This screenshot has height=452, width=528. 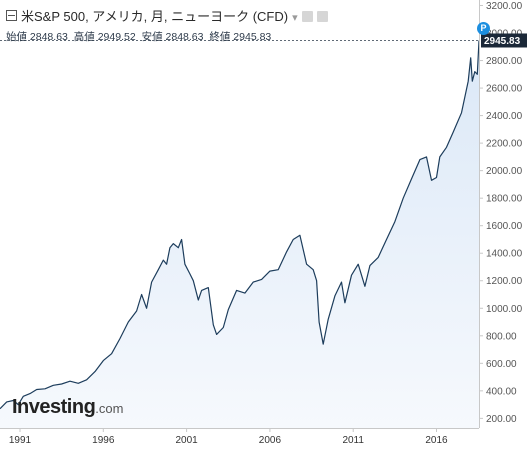 I want to click on y-tick-label: 1000.00, so click(x=504, y=309).